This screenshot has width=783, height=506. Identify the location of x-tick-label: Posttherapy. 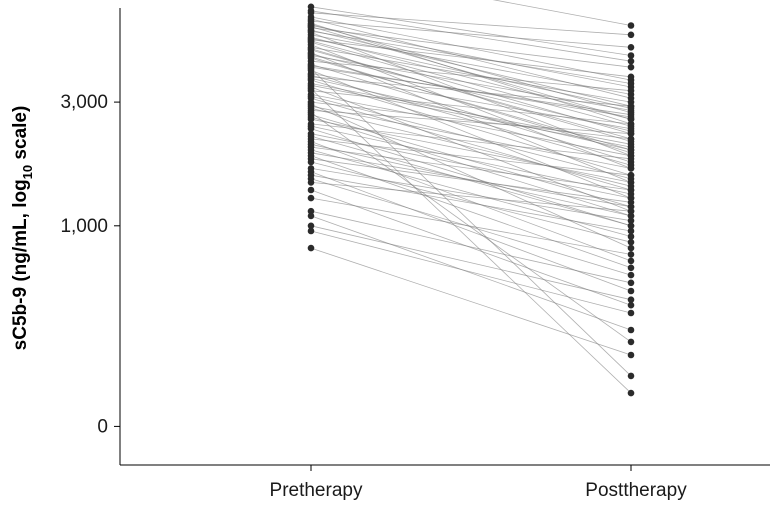
(636, 490).